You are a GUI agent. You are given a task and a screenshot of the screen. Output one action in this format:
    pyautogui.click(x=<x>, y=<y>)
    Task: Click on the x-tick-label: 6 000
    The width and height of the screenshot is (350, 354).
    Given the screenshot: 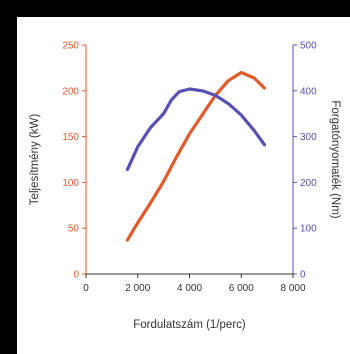 What is the action you would take?
    pyautogui.click(x=241, y=288)
    